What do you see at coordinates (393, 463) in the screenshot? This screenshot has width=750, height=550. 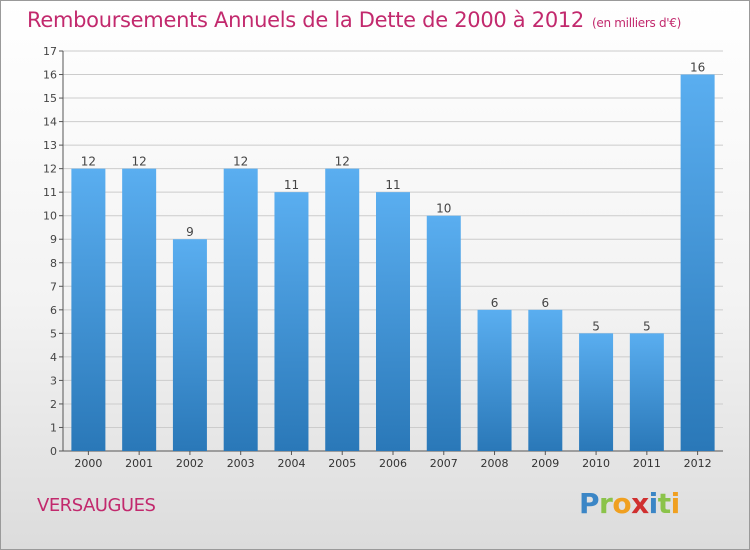 I see `x-tick-label-2006: 2006` at bounding box center [393, 463].